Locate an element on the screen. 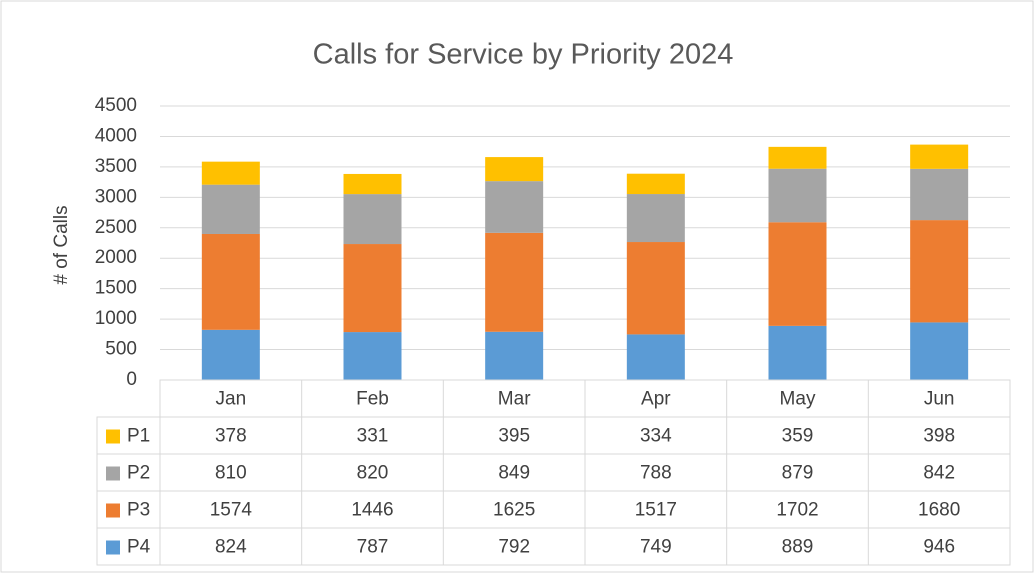 The image size is (1034, 573). table-value: 395 is located at coordinates (514, 436).